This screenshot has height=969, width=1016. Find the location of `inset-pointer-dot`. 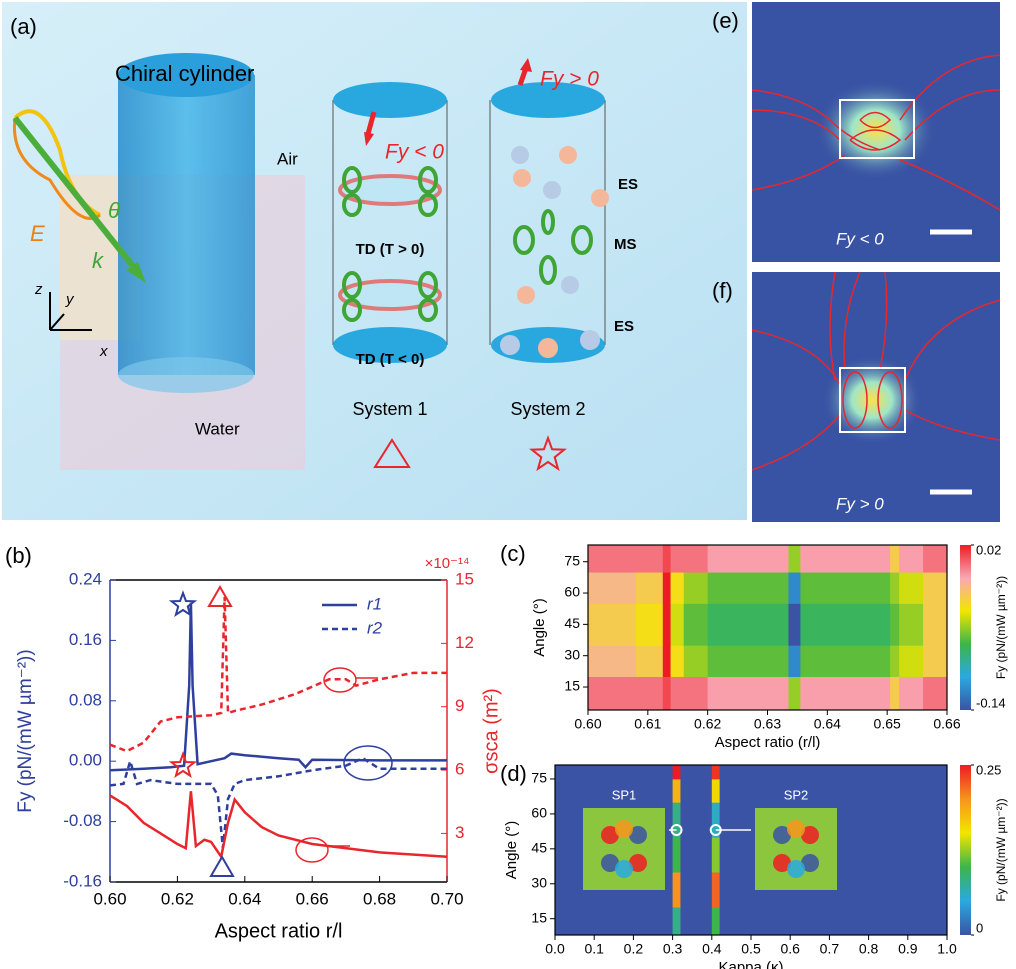

inset-pointer-dot is located at coordinates (676, 830).